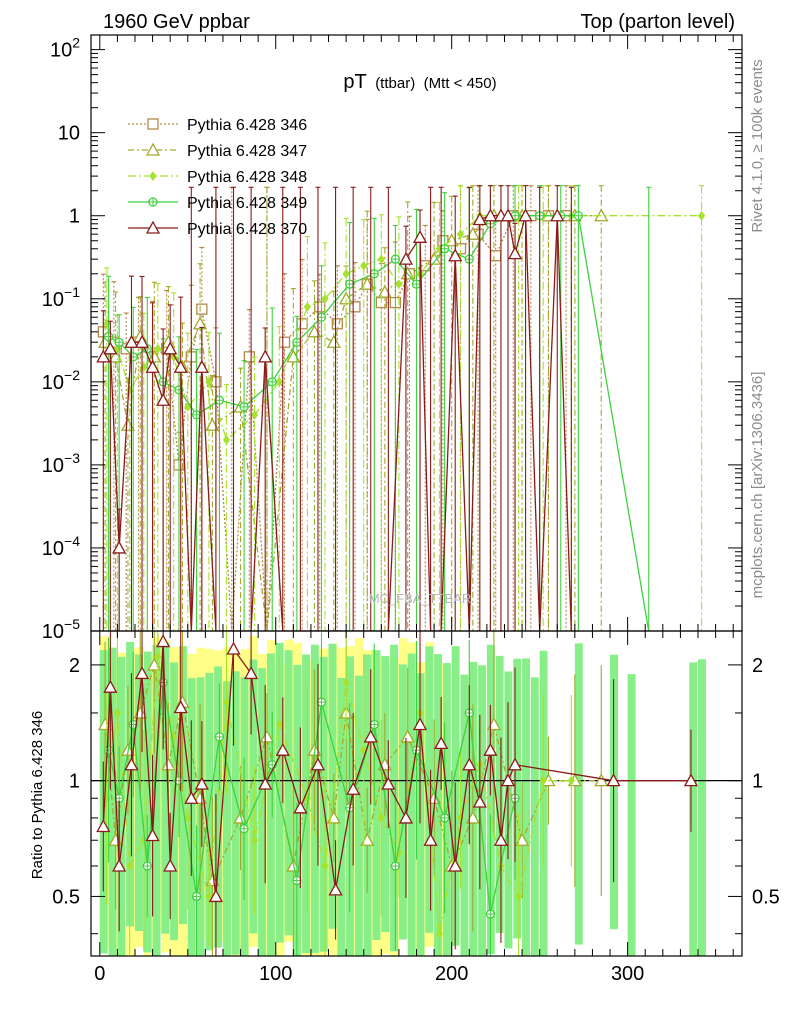 The height and width of the screenshot is (1024, 786). I want to click on x-tick-label: 200, so click(451, 974).